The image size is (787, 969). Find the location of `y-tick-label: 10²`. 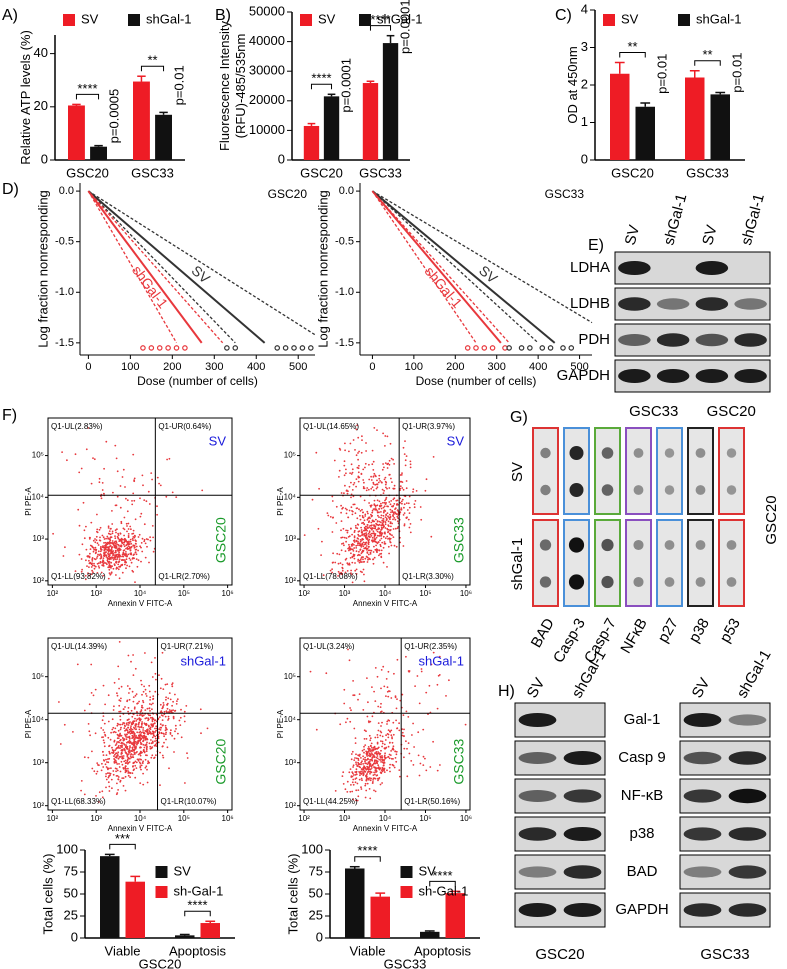

y-tick-label: 10² is located at coordinates (290, 580).